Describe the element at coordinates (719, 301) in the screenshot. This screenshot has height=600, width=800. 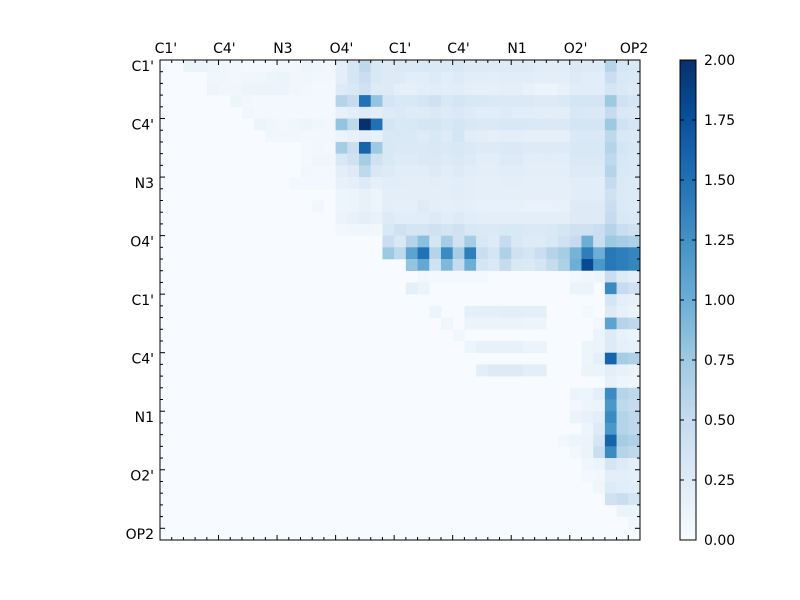
I see `colorbar-tick-label: 1.00` at that location.